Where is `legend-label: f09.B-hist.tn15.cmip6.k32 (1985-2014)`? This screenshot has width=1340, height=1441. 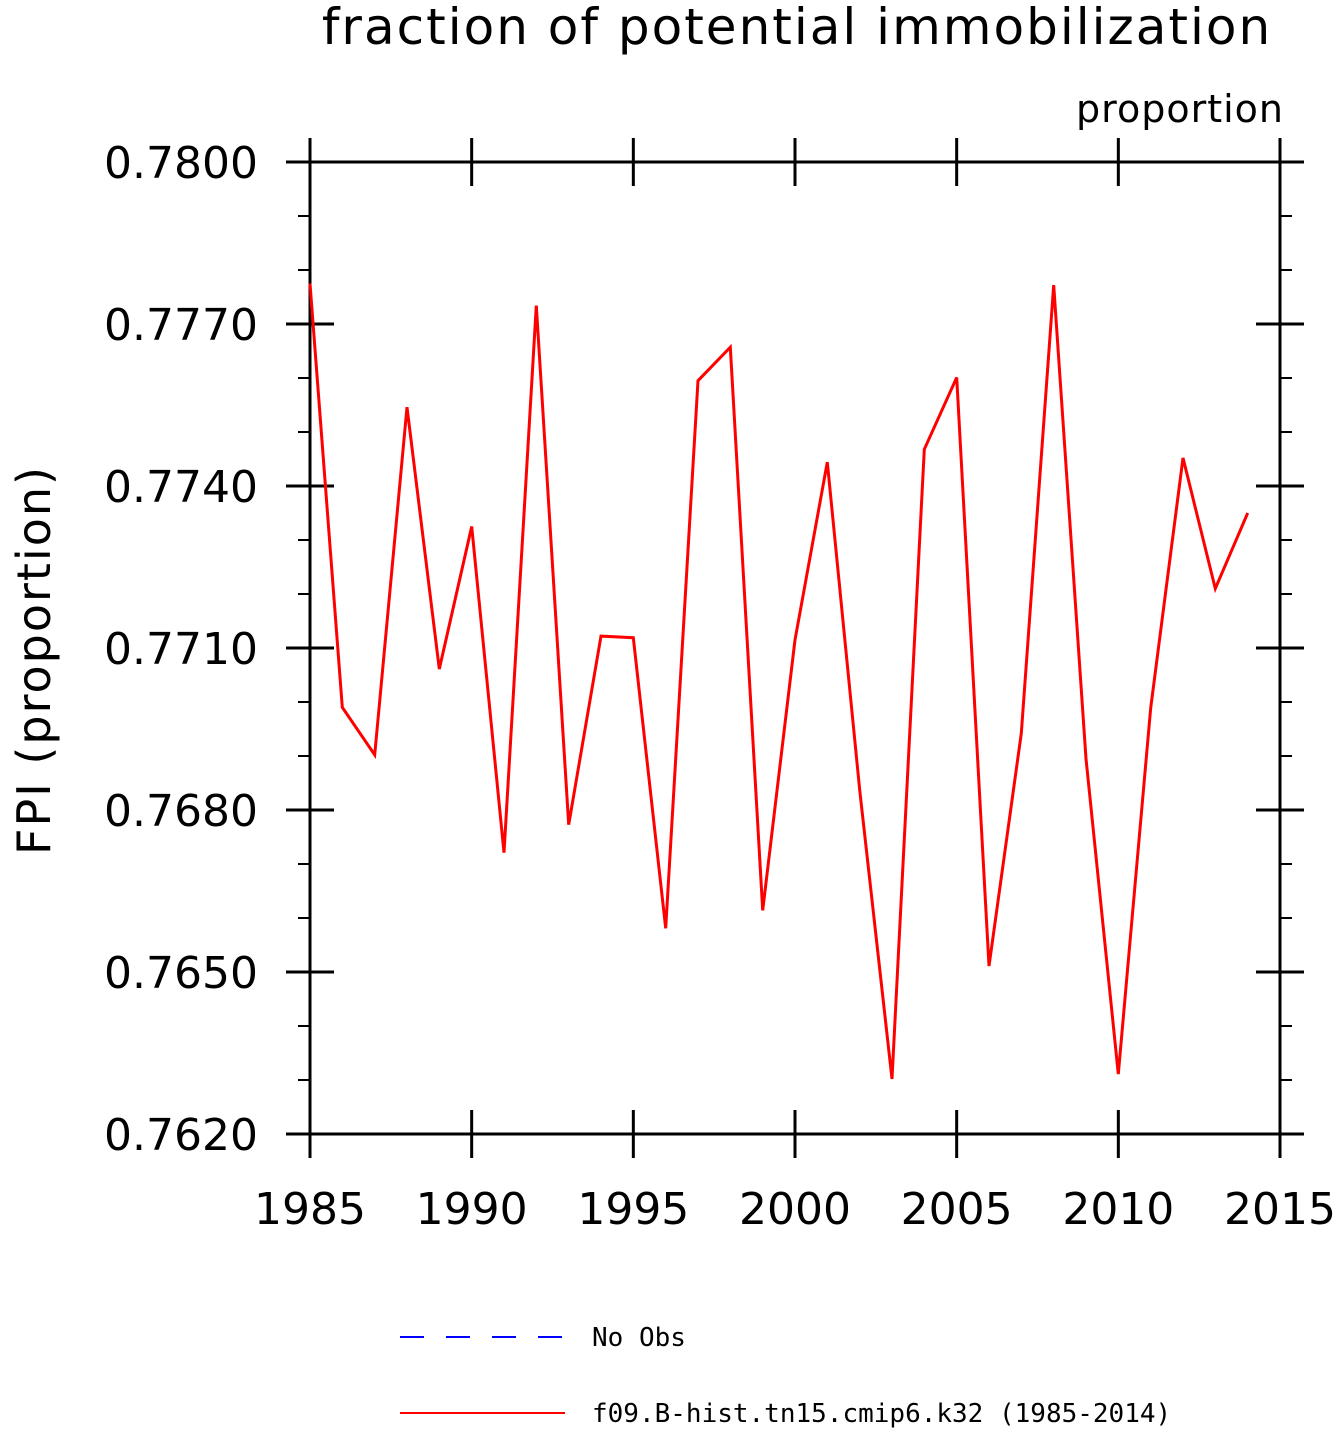 legend-label: f09.B-hist.tn15.cmip6.k32 (1985-2014) is located at coordinates (881, 1414).